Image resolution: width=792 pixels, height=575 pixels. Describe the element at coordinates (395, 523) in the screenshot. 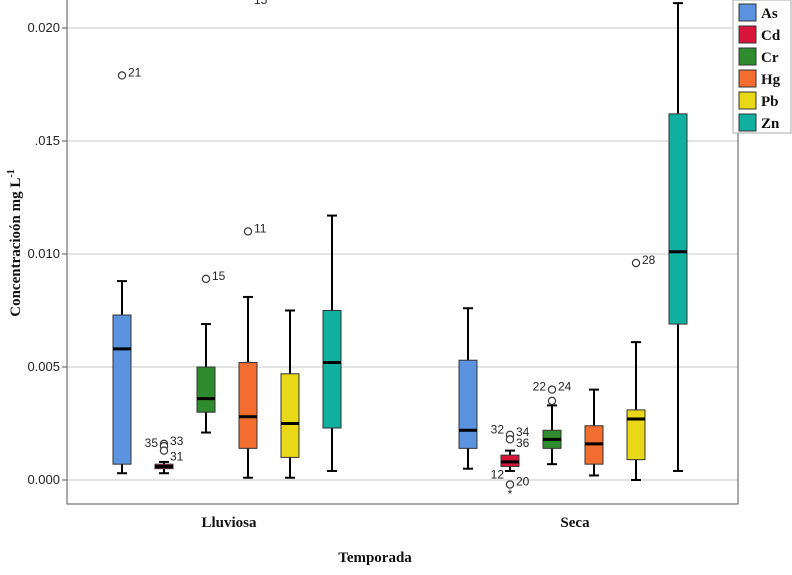

I see `x-axis-categories: Lluviosa Seca` at that location.